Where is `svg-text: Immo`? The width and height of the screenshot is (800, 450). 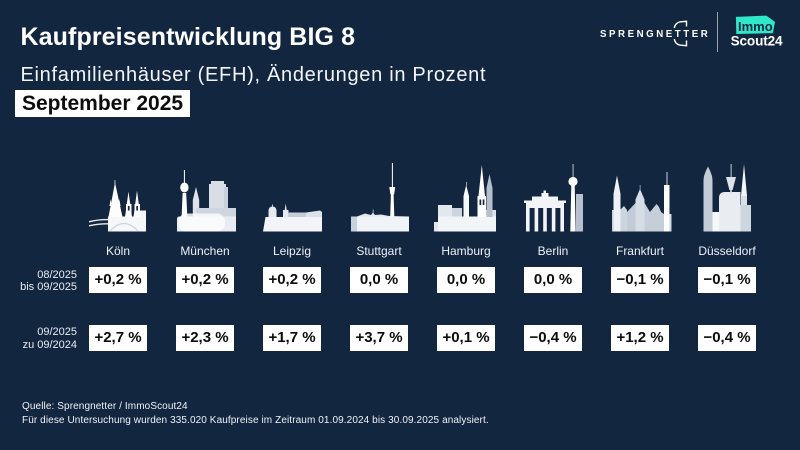
svg-text: Immo is located at coordinates (755, 26).